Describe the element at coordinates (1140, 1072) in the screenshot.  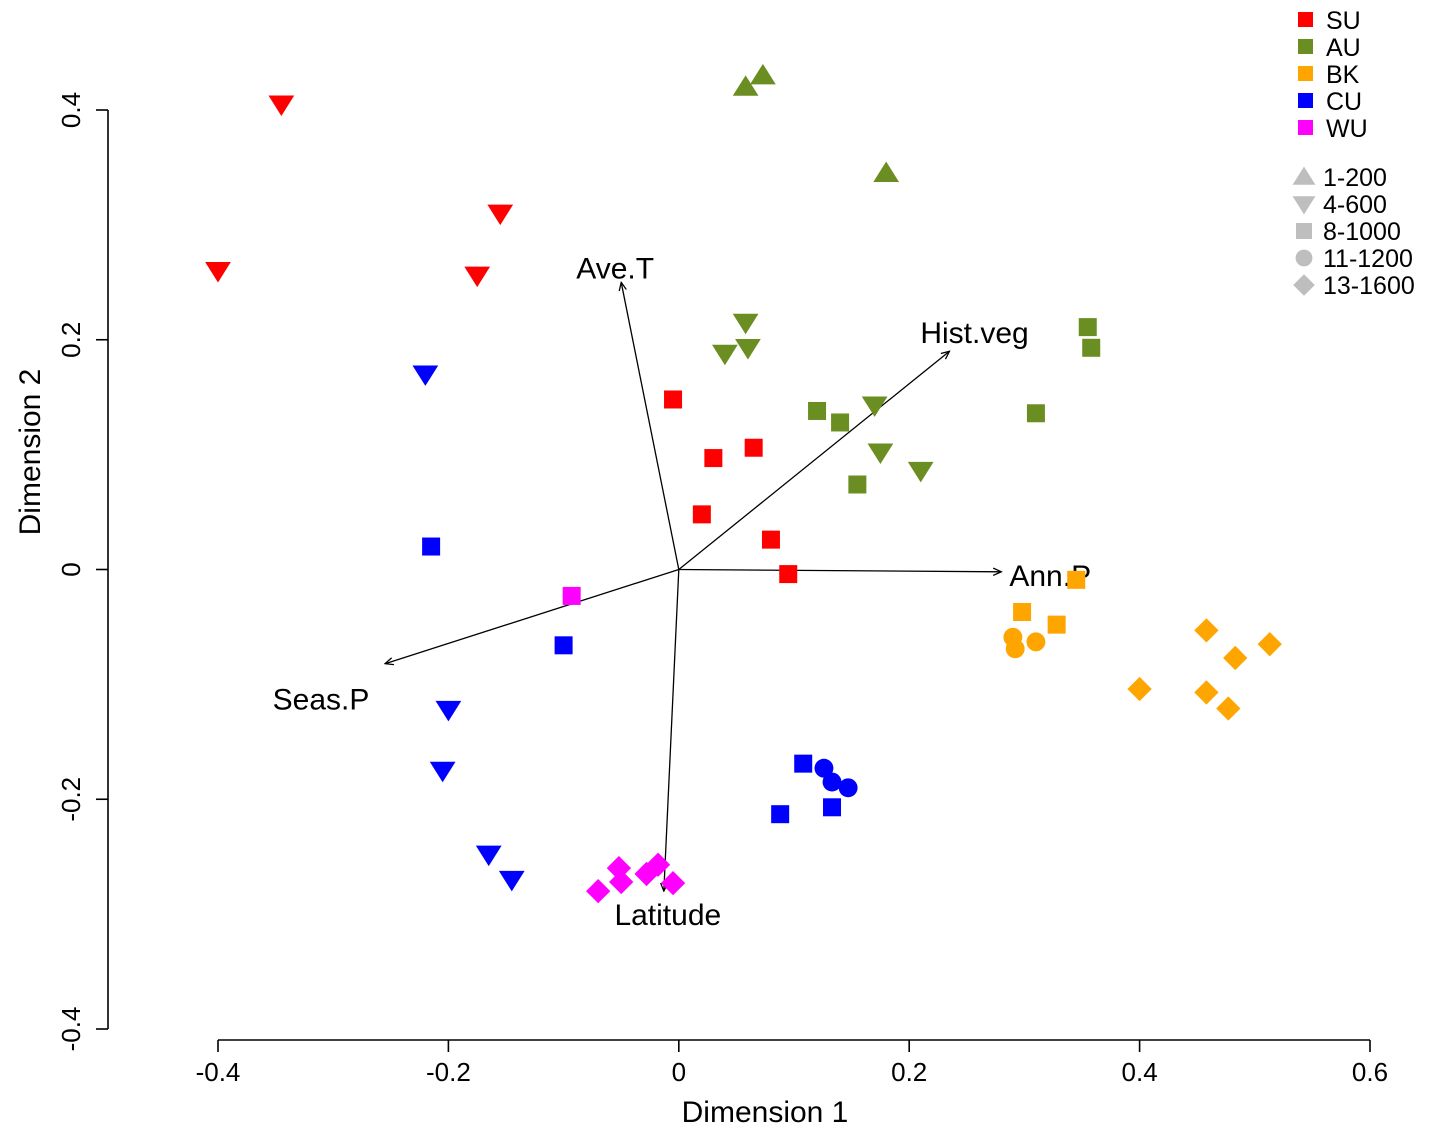
I see `x-tick-label: 0.4` at that location.